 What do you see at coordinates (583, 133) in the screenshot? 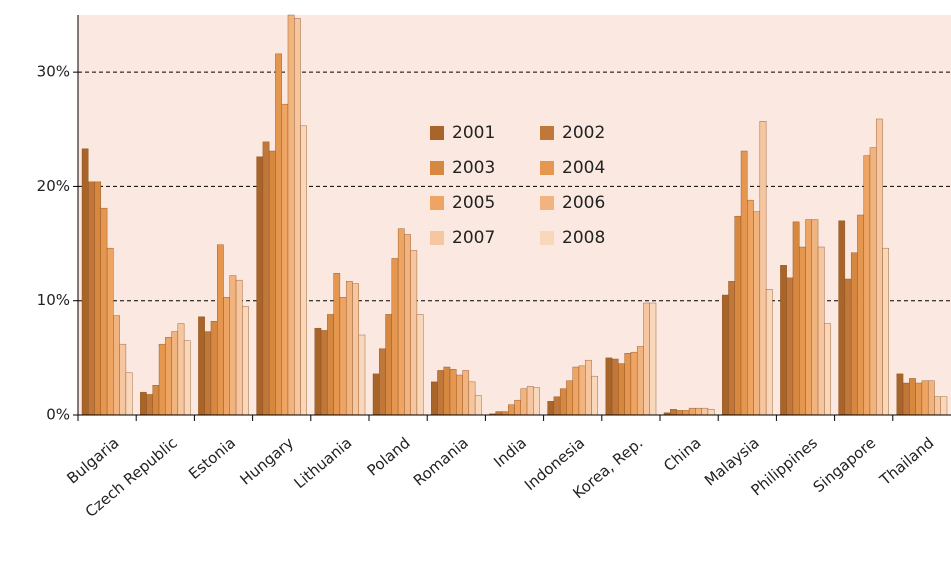
I see `legend-label: 2002` at bounding box center [583, 133].